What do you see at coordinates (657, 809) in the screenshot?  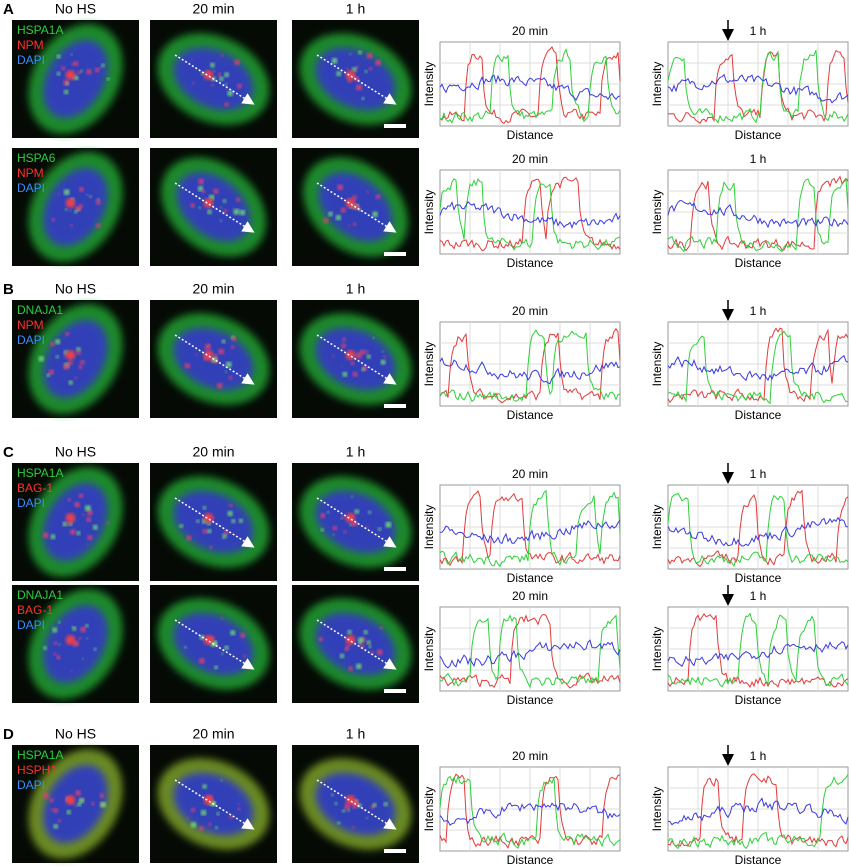 I see `y-axis-label: Intensity` at bounding box center [657, 809].